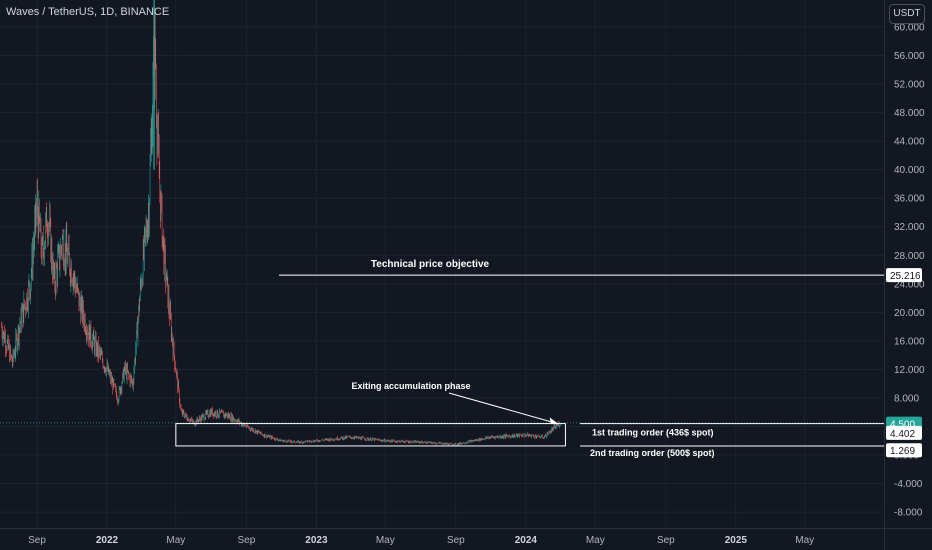 This screenshot has height=550, width=932. I want to click on objective-price-label-bg, so click(904, 275).